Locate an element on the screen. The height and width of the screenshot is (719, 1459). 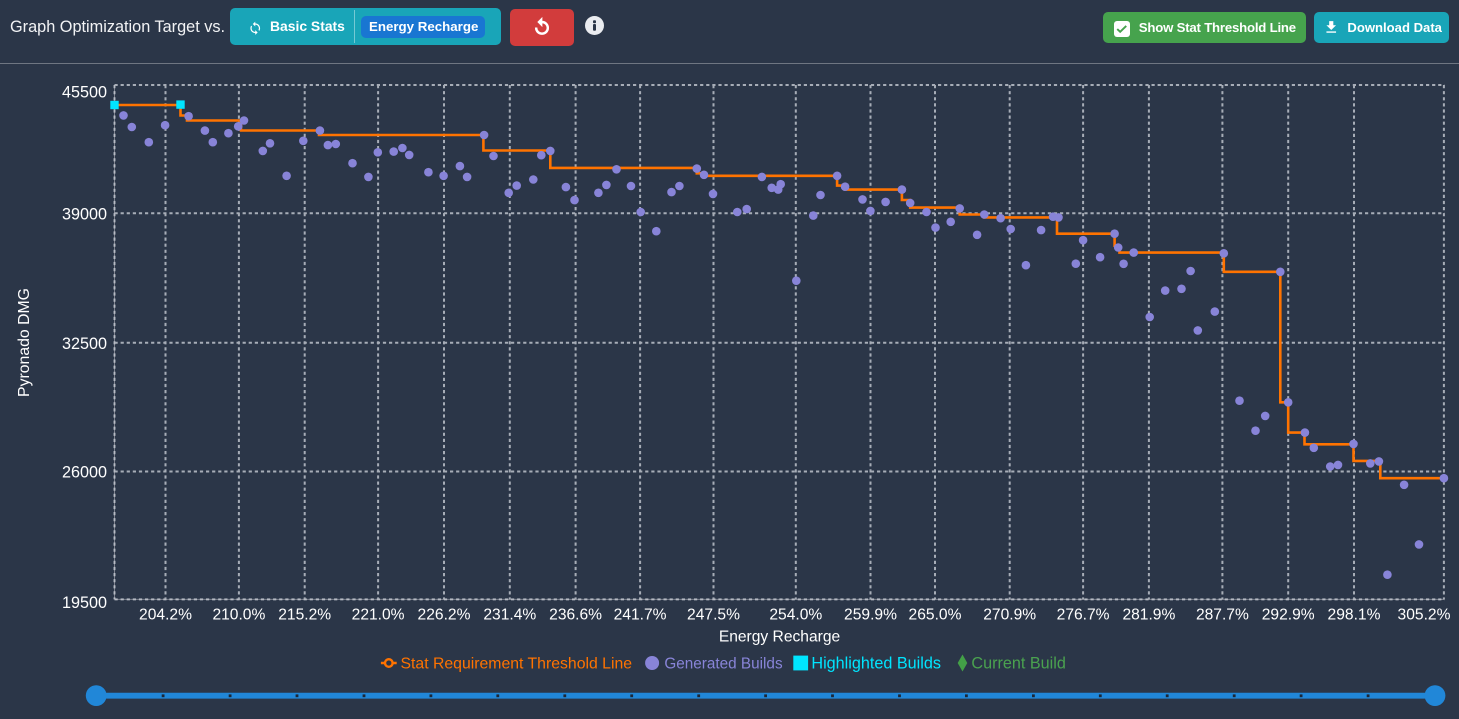
svg-text: 305.2% is located at coordinates (1424, 615).